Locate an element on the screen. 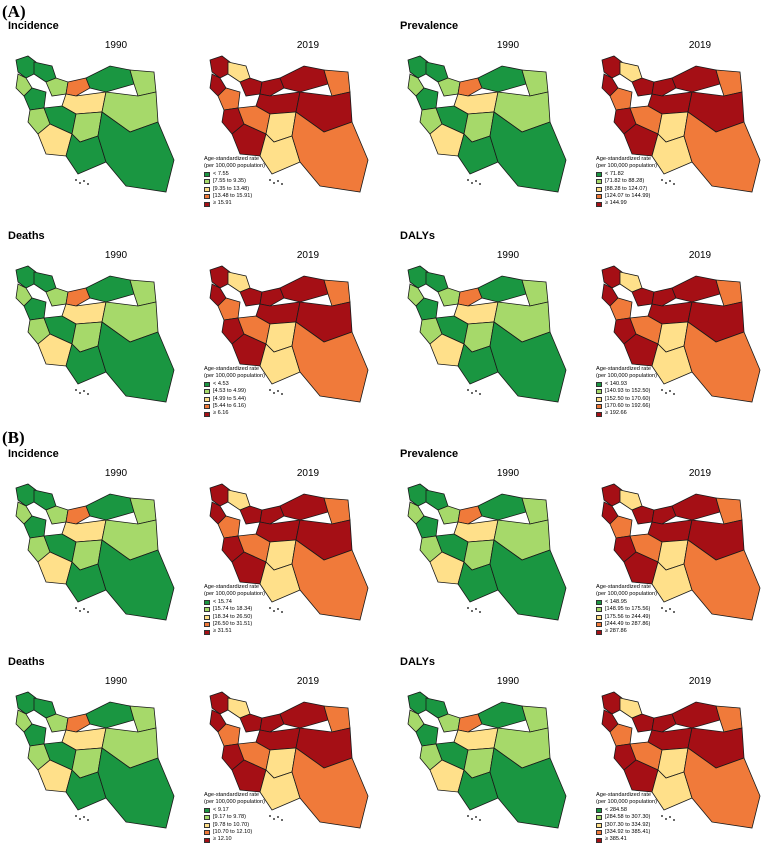  legend-label: [88.28 to 124.07) is located at coordinates (626, 188).